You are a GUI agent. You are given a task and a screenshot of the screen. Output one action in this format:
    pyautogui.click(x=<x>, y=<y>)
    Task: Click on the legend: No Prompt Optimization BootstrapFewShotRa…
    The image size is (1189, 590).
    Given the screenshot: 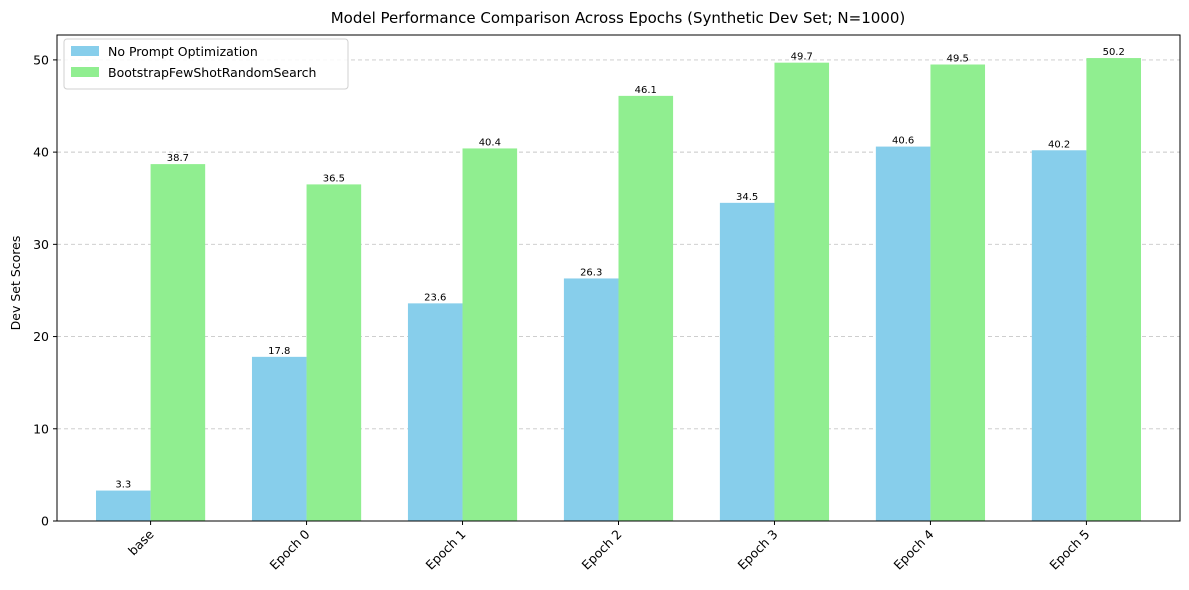 What is the action you would take?
    pyautogui.click(x=206, y=64)
    